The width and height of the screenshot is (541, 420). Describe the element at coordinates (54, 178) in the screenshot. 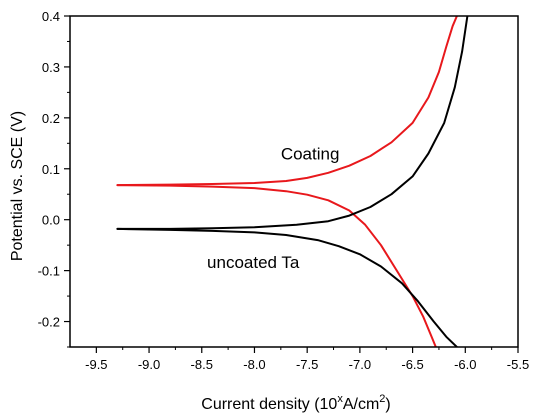

I see `y-axis-ticks: -0.2 -0.1 0.0 0.1 0.2 0.3 0.4` at that location.